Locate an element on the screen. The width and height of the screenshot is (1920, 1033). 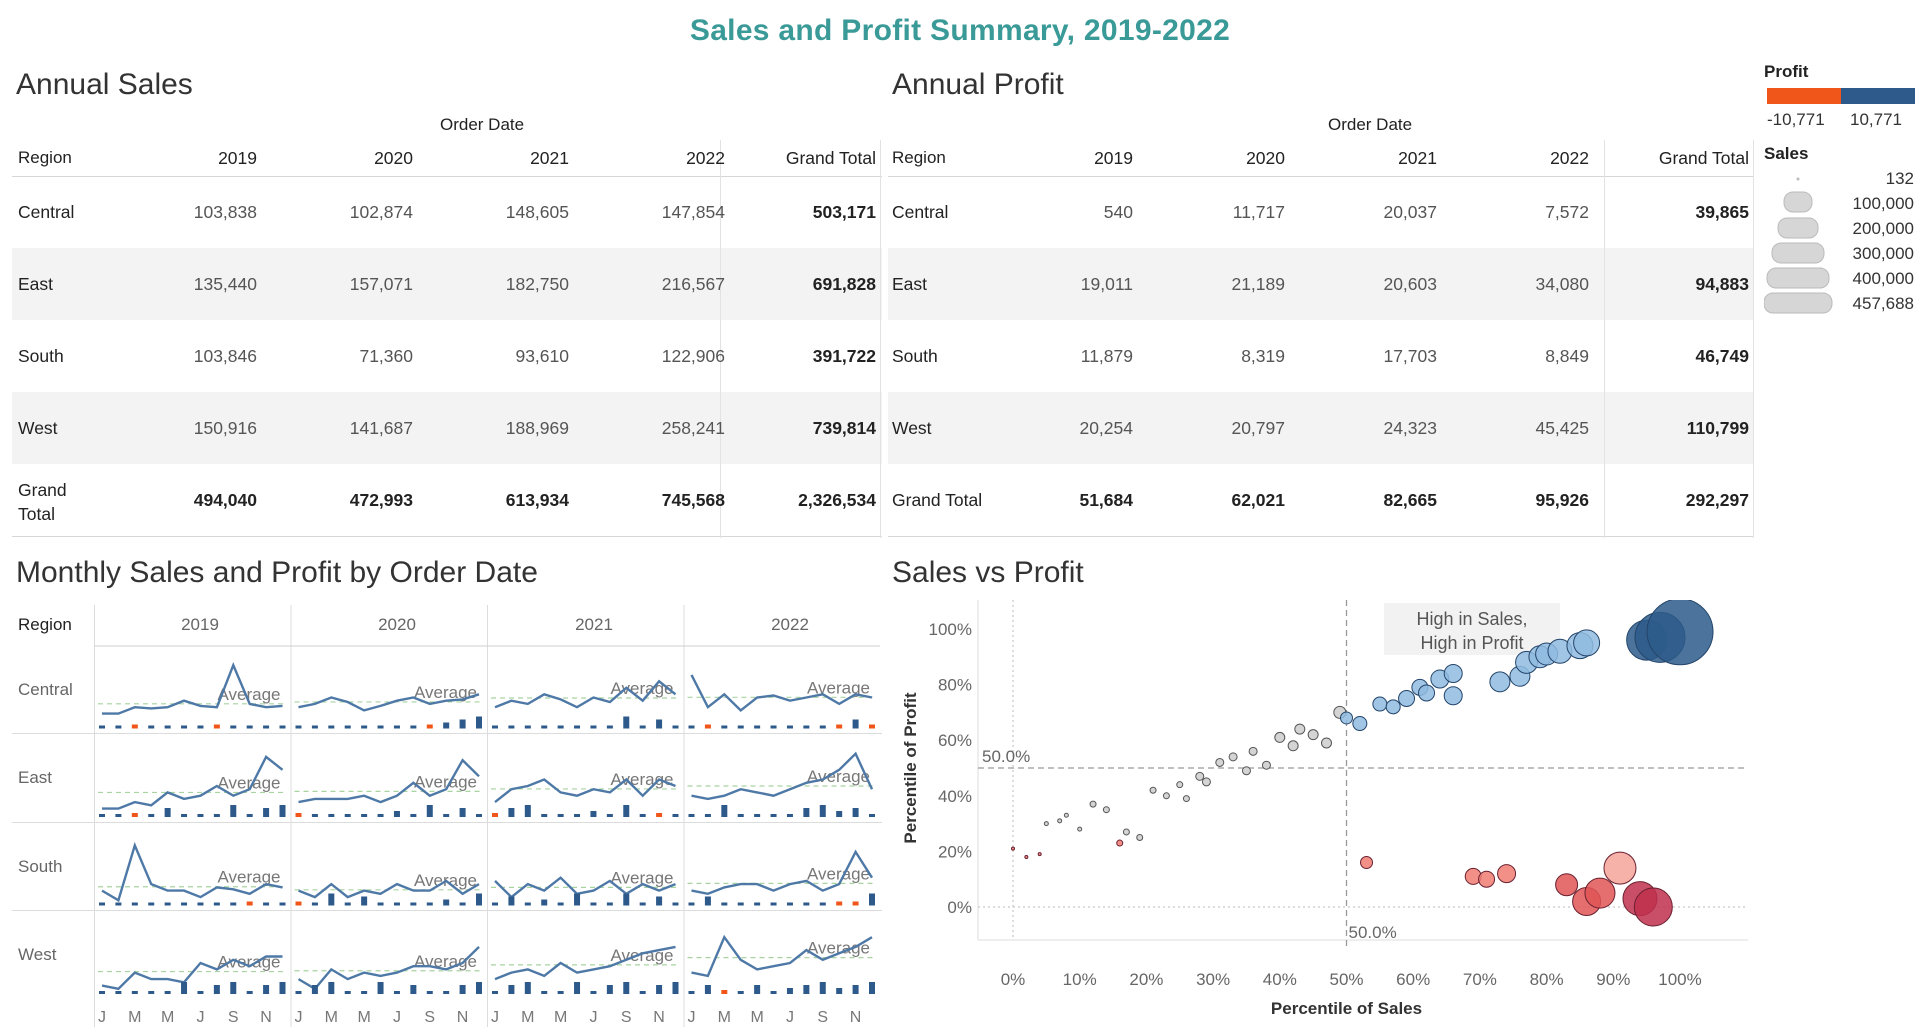
x-tick-label: 60% is located at coordinates (1413, 979).